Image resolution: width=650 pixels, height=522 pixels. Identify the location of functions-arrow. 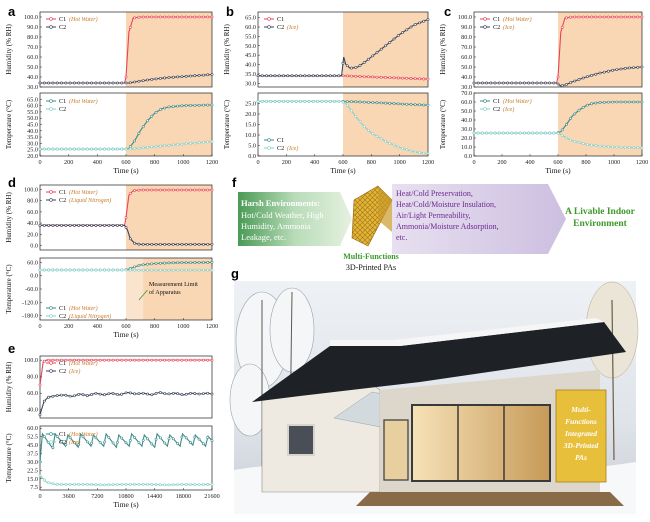
(479, 219).